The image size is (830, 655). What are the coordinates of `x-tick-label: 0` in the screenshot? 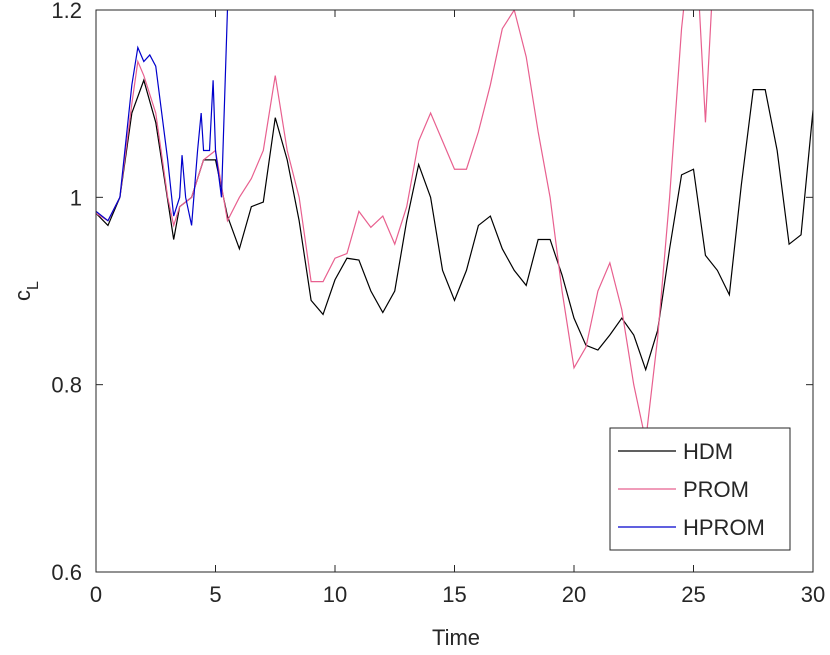 It's located at (96, 594).